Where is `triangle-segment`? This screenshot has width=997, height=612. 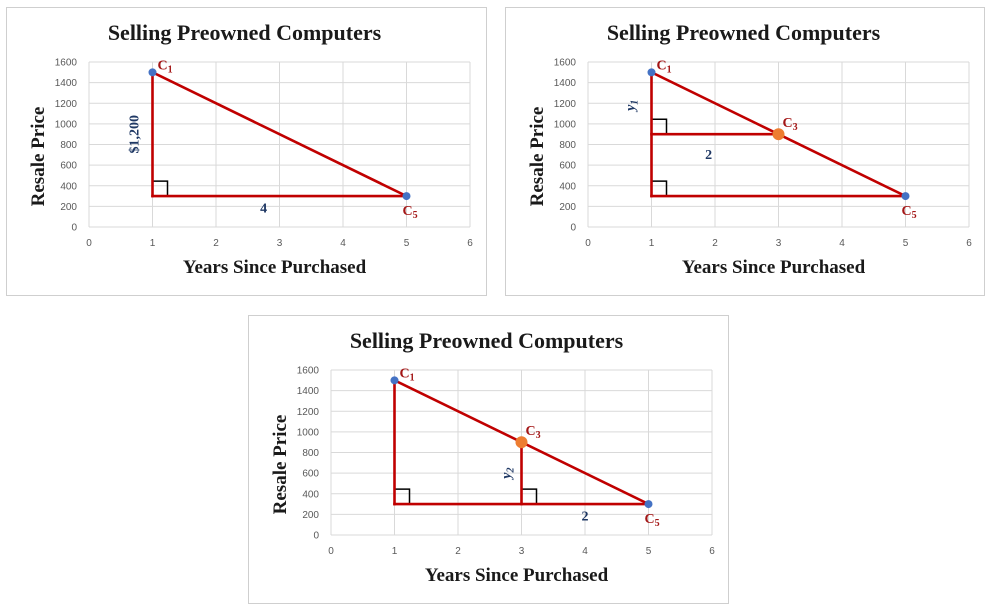
triangle-segment is located at coordinates (279, 134).